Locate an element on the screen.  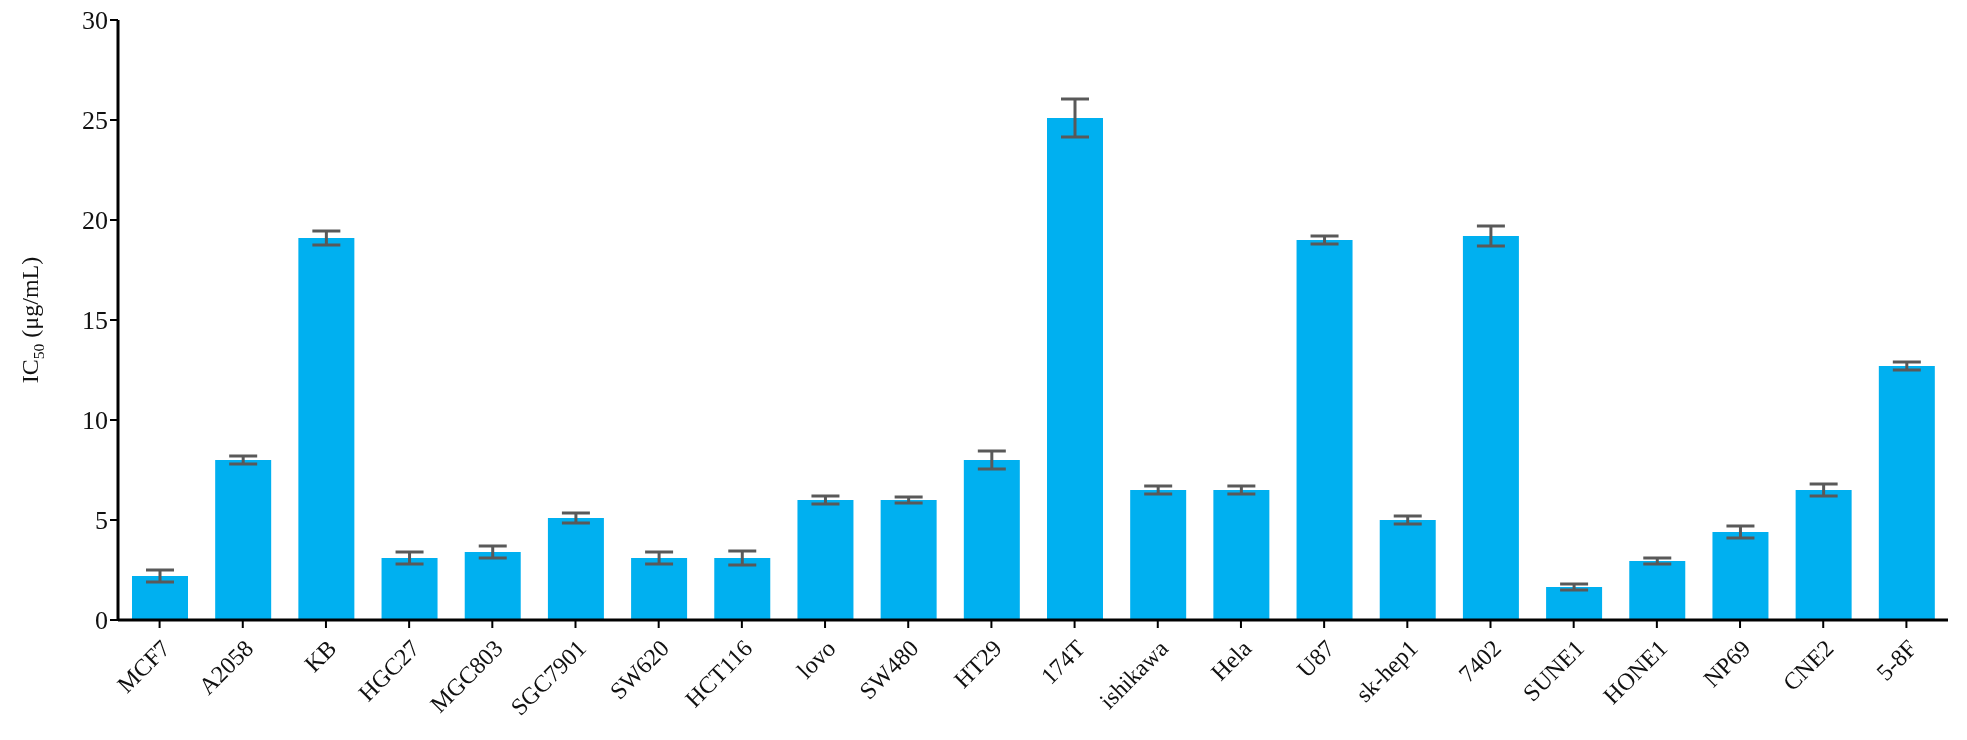
y-tick-label: 15 is located at coordinates (95, 321).